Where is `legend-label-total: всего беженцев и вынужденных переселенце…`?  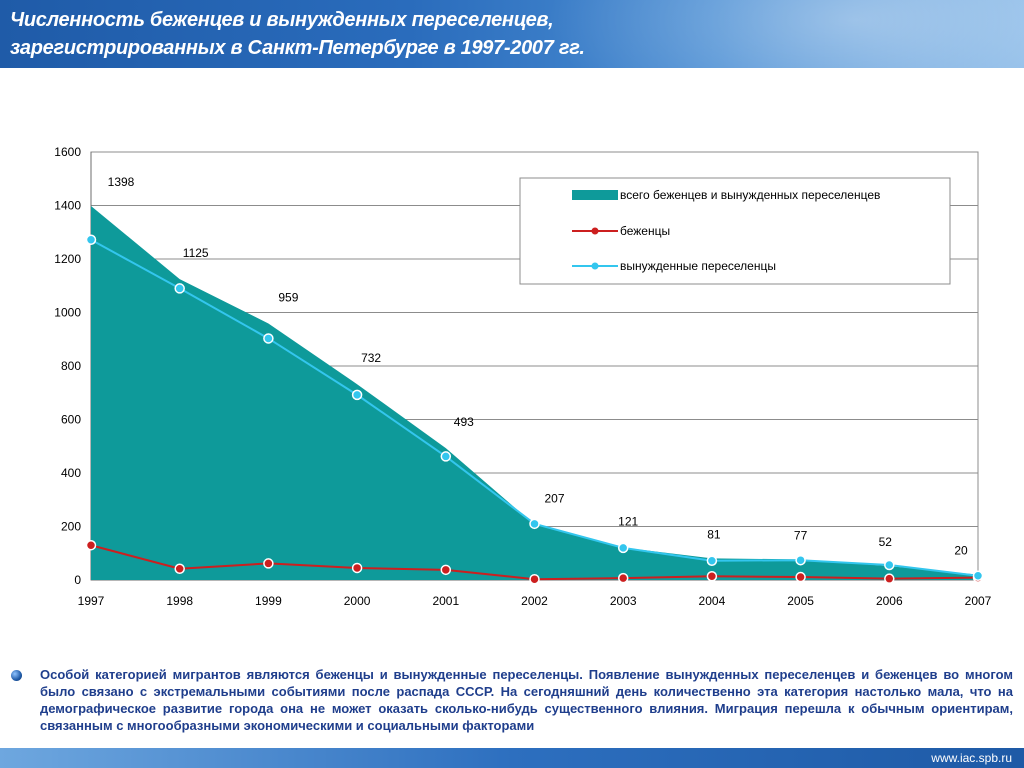 legend-label-total: всего беженцев и вынужденных переселенце… is located at coordinates (750, 195).